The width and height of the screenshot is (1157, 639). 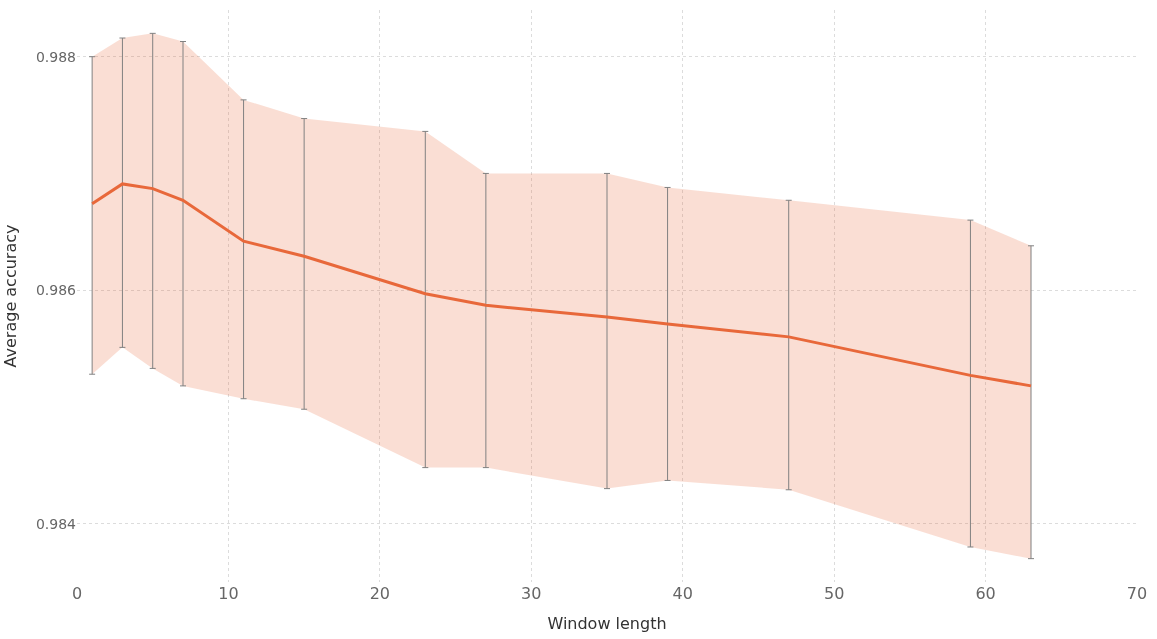 What do you see at coordinates (682, 593) in the screenshot?
I see `x-tick-label: 40` at bounding box center [682, 593].